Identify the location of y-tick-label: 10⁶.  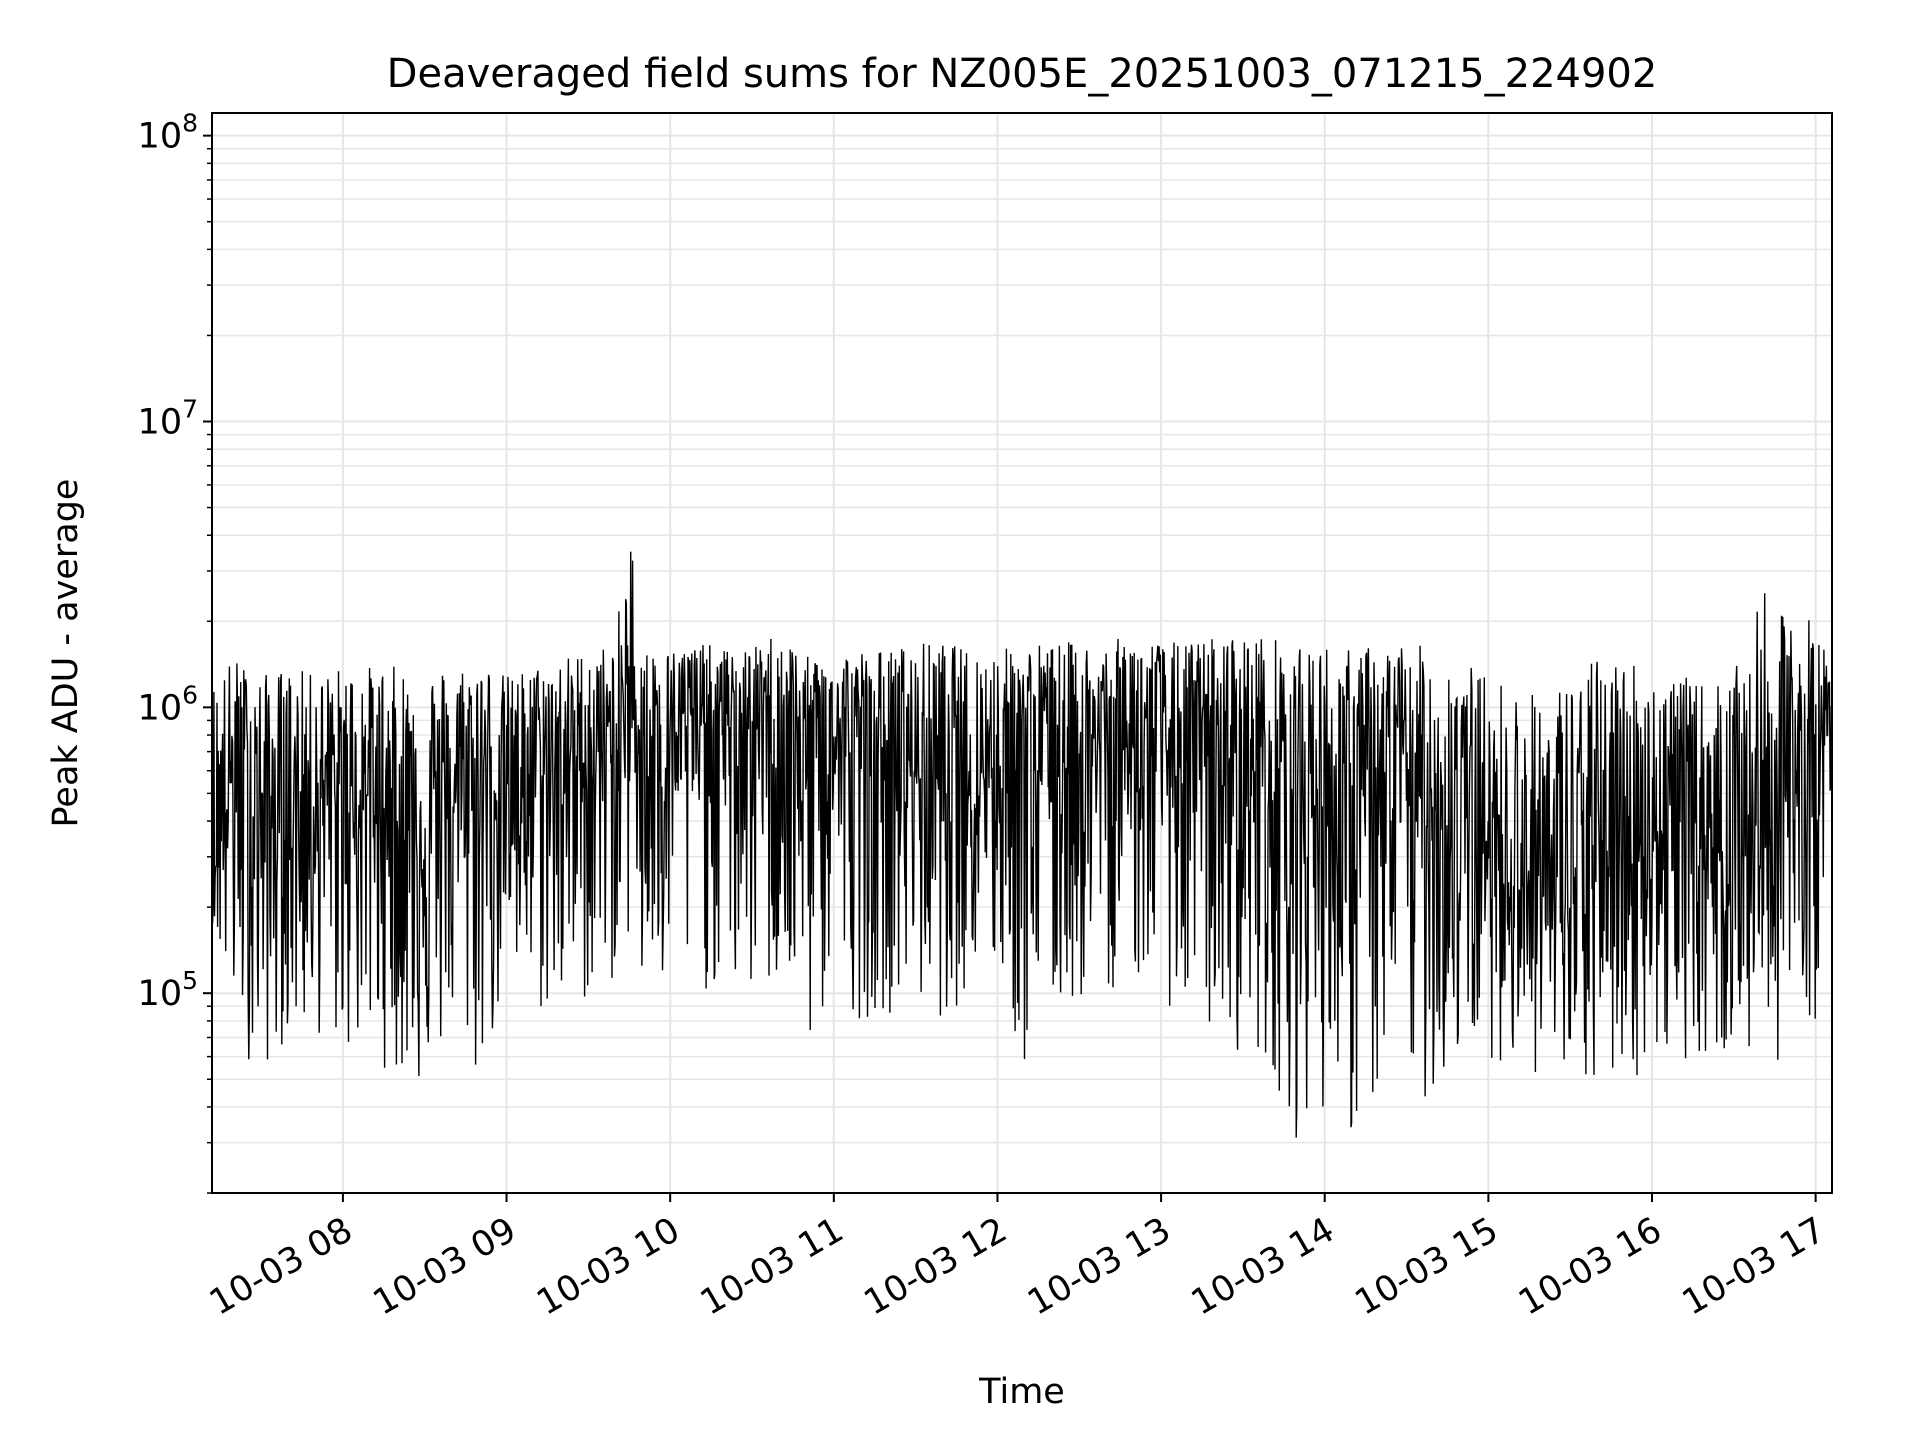
(168, 704).